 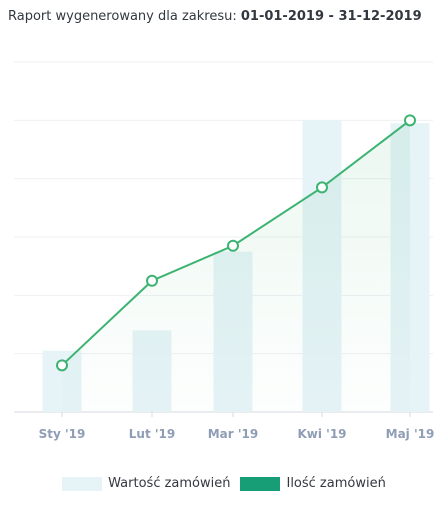 I want to click on legend-label-value: Wartość zamówień, so click(x=169, y=483).